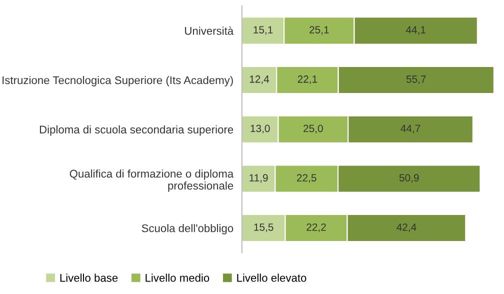 This screenshot has height=294, width=504. Describe the element at coordinates (264, 228) in the screenshot. I see `data-label: 15,5` at that location.